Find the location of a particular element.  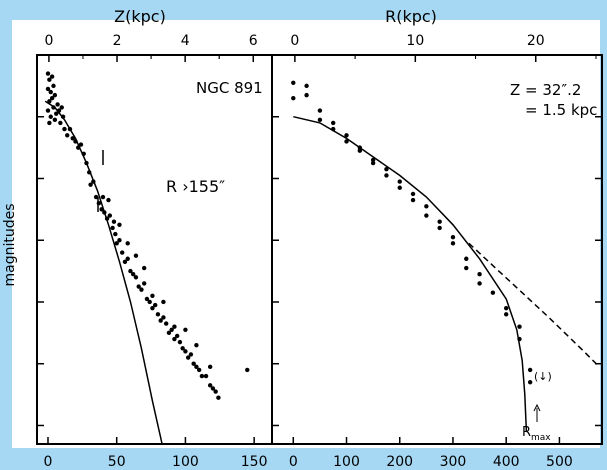

right-top-tick-label: 20 is located at coordinates (536, 41).